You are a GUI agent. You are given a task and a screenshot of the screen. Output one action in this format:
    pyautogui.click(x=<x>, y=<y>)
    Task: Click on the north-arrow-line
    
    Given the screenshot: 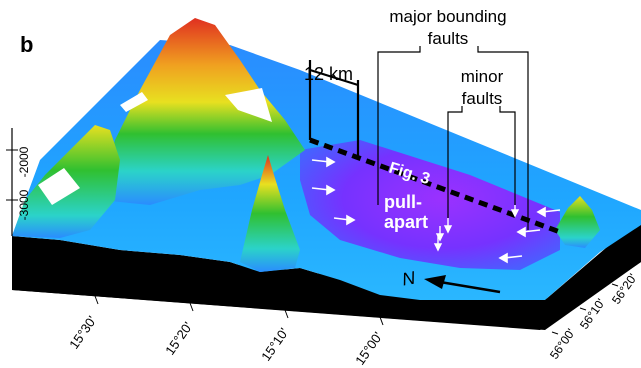 What is the action you would take?
    pyautogui.click(x=470, y=287)
    